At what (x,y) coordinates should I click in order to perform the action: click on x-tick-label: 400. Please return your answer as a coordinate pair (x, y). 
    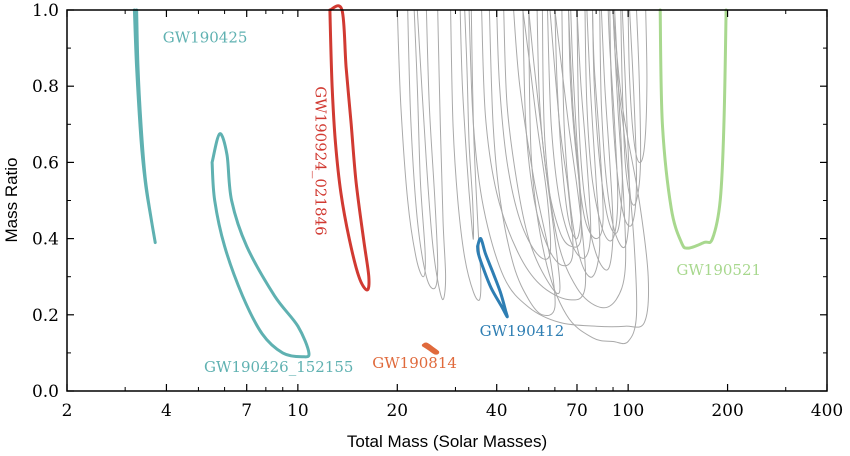
    Looking at the image, I should click on (827, 411).